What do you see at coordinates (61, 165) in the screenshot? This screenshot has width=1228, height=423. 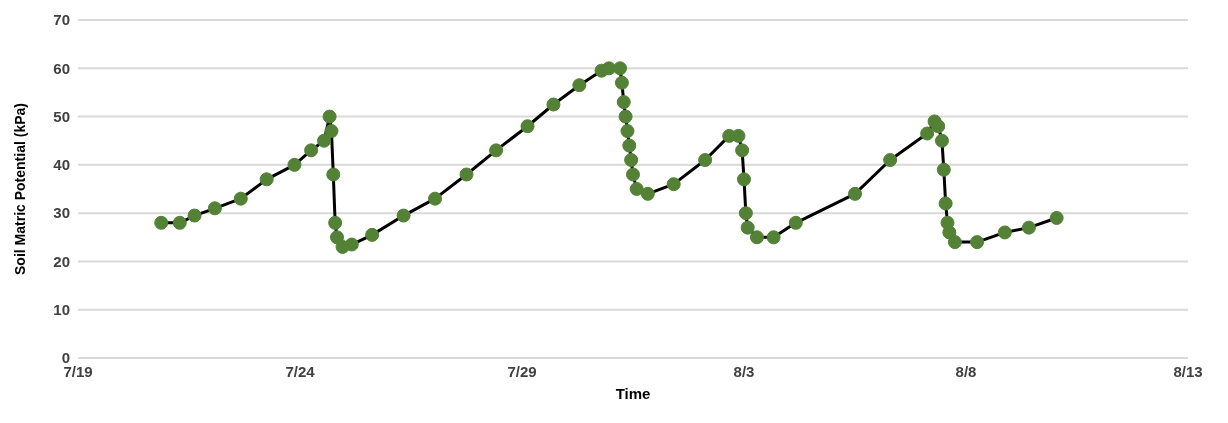 I see `y-tick-label: 40` at bounding box center [61, 165].